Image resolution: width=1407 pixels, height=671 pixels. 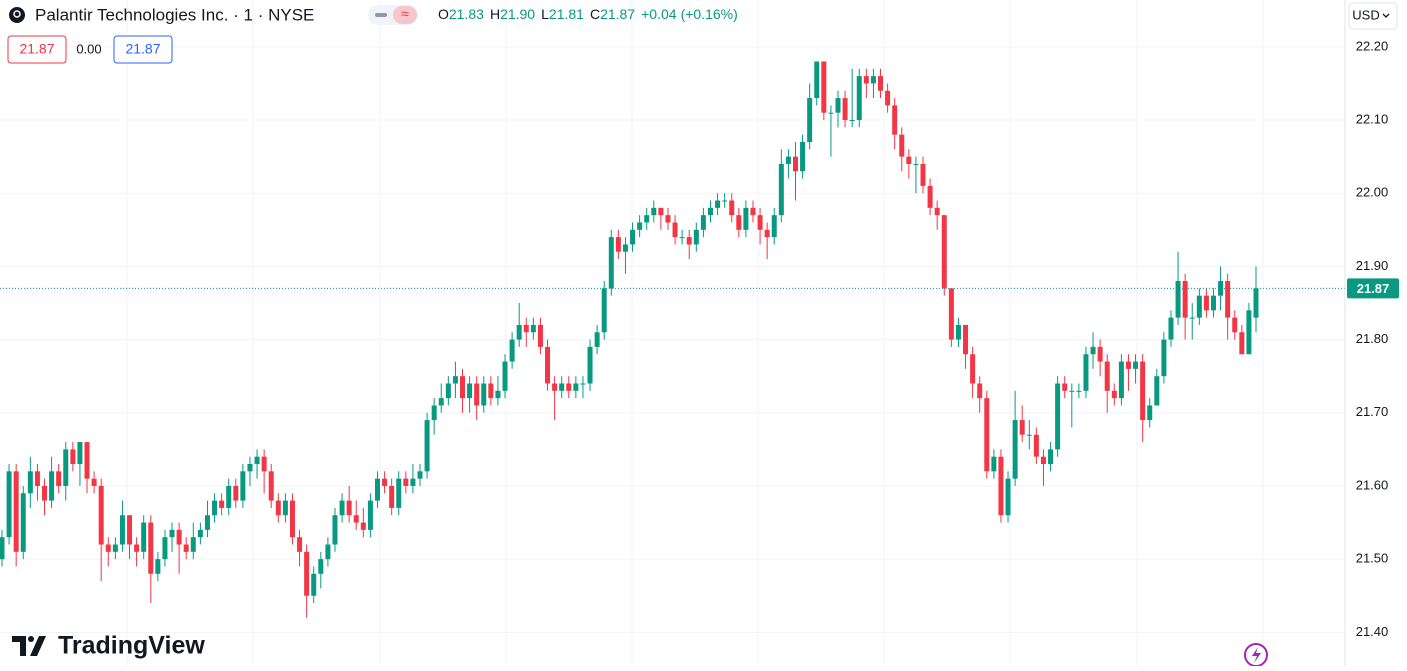 I want to click on sell-box, so click(x=37, y=49).